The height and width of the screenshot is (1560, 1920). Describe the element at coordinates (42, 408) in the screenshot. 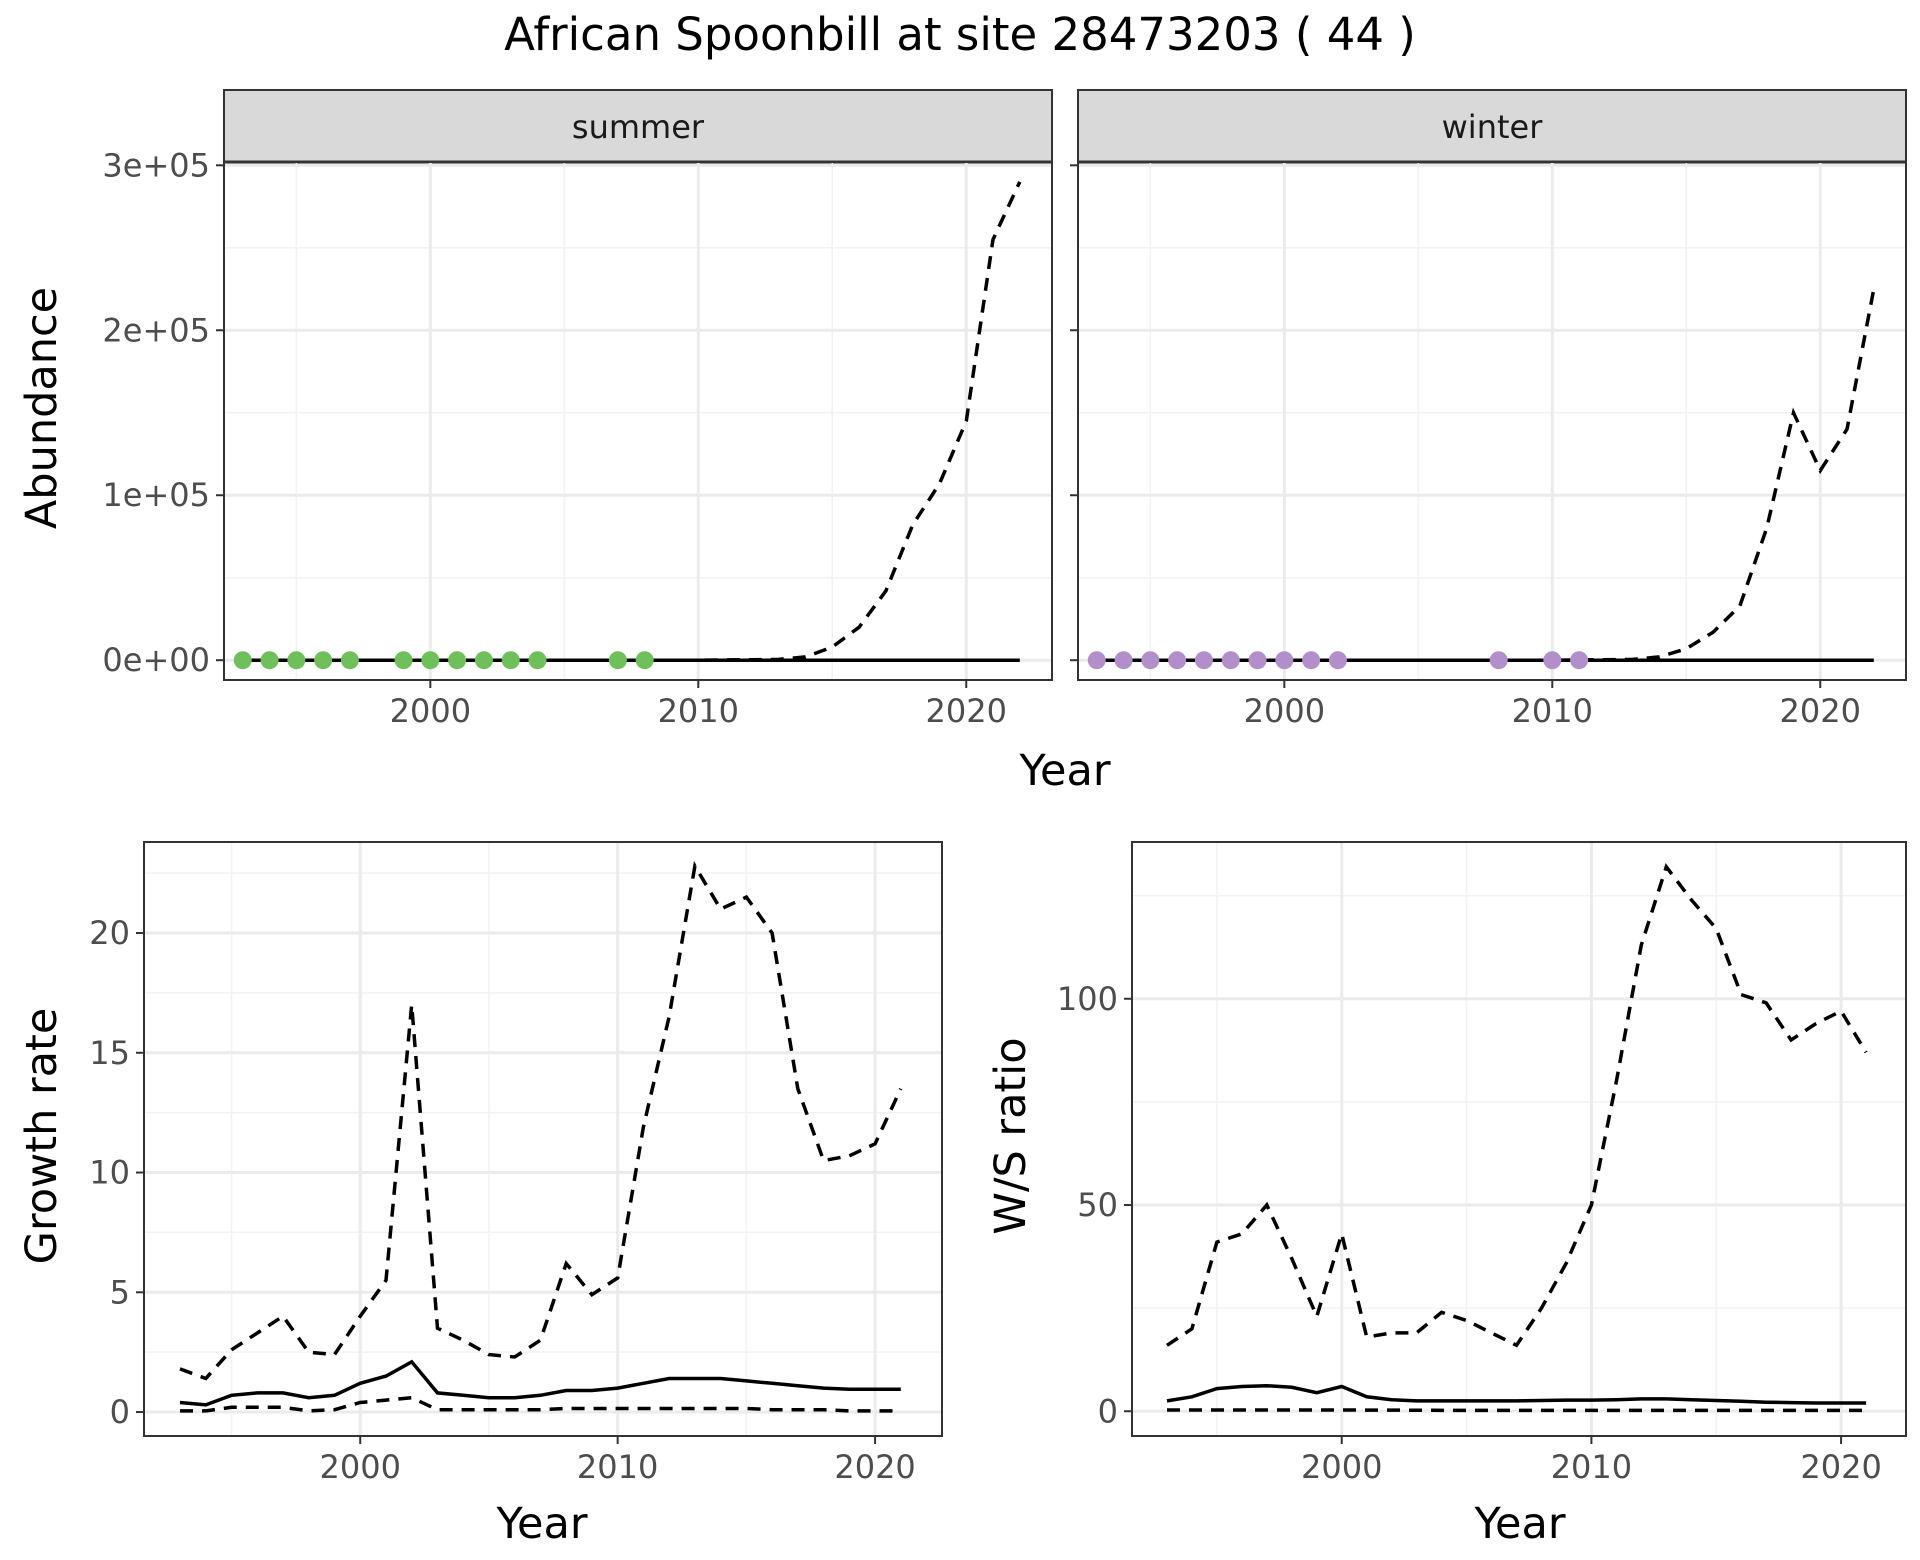

I see `abundance-y-axis-title: Abundance` at that location.